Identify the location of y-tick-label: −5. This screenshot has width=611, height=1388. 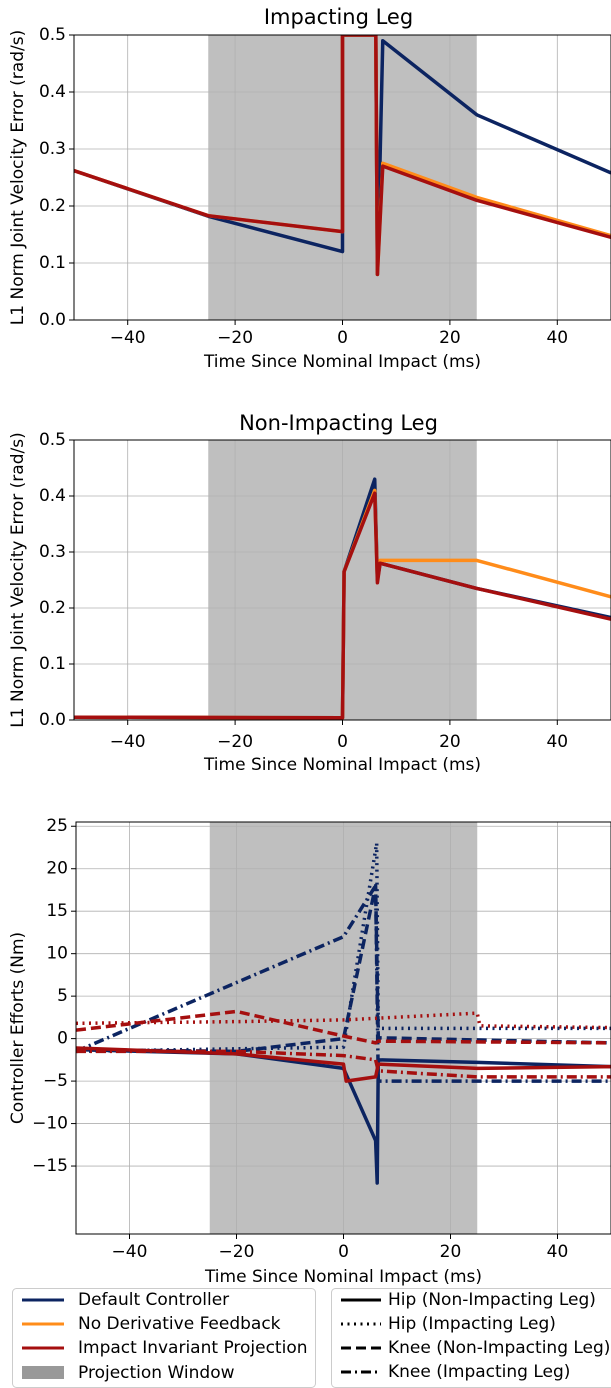
(55, 1081).